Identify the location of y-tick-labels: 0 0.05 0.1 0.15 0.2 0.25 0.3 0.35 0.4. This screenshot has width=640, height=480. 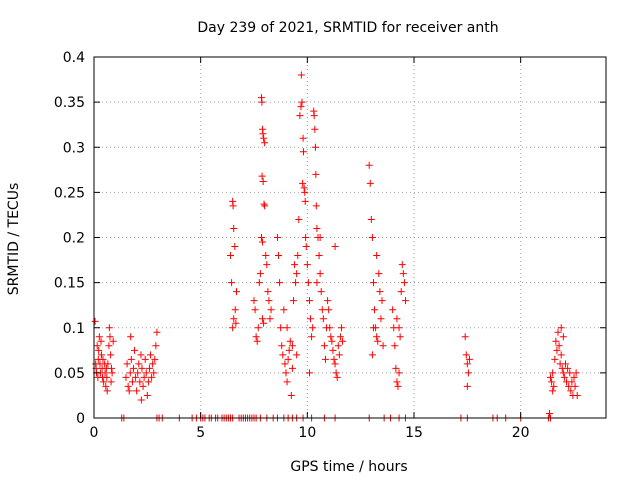
(69, 238).